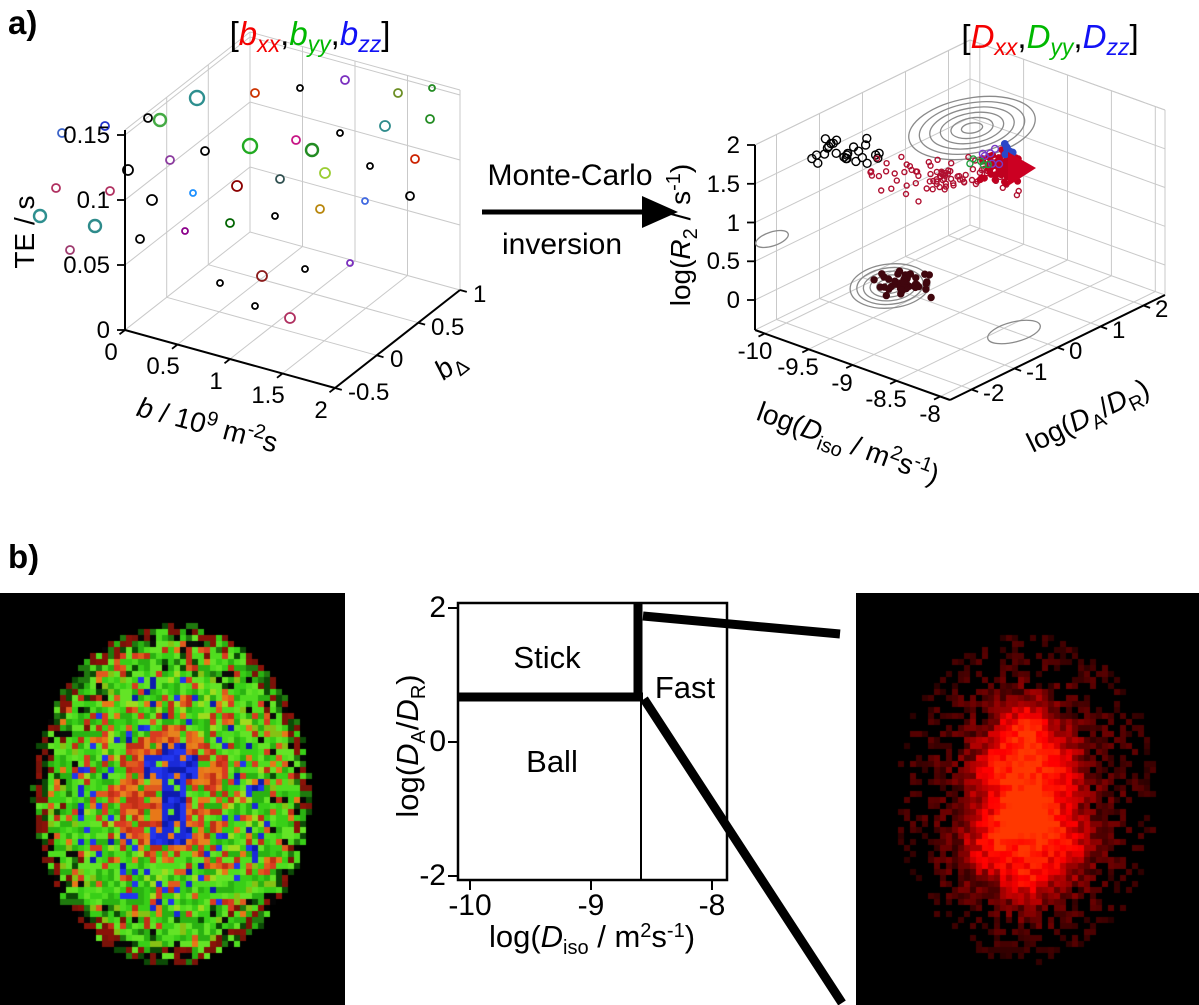  I want to click on bin-x-axis-label: log(Diso / m2s-1), so click(592, 939).